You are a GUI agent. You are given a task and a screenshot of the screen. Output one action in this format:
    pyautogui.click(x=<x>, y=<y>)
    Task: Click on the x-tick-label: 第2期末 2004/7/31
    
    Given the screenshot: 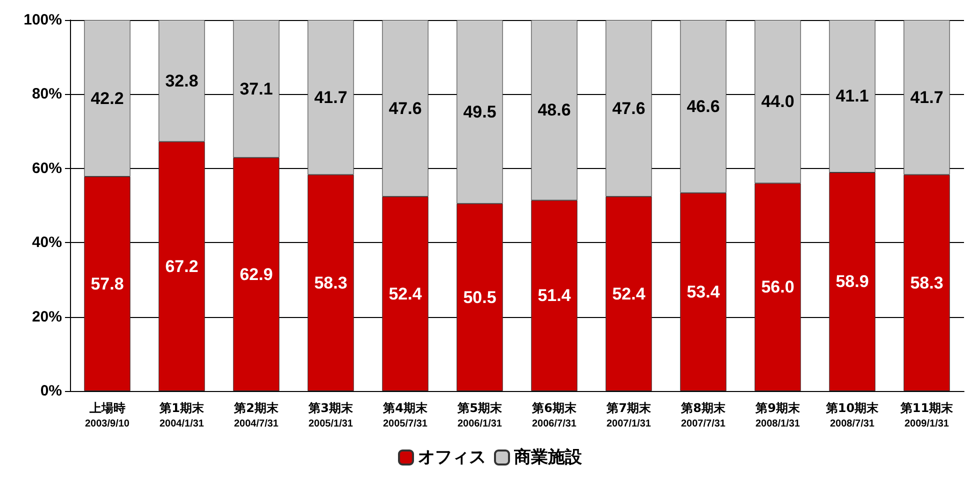 What is the action you would take?
    pyautogui.click(x=256, y=415)
    